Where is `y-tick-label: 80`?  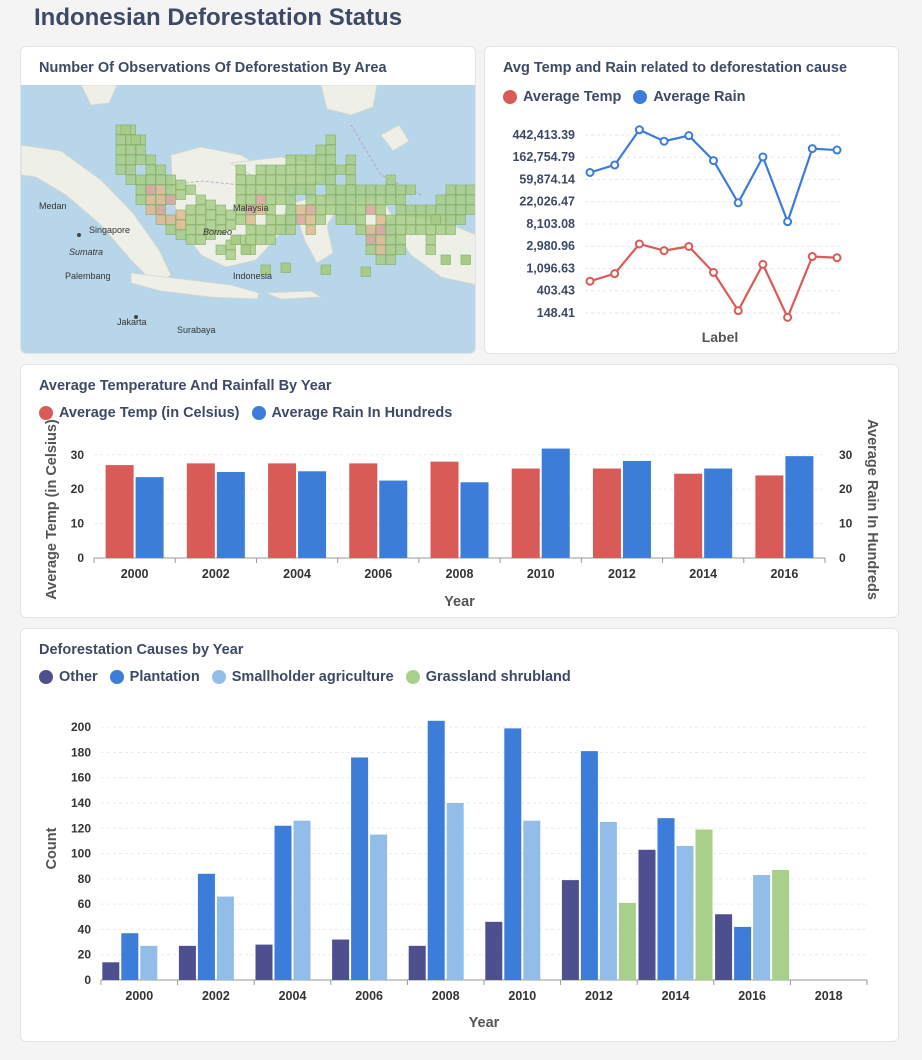 y-tick-label: 80 is located at coordinates (85, 879).